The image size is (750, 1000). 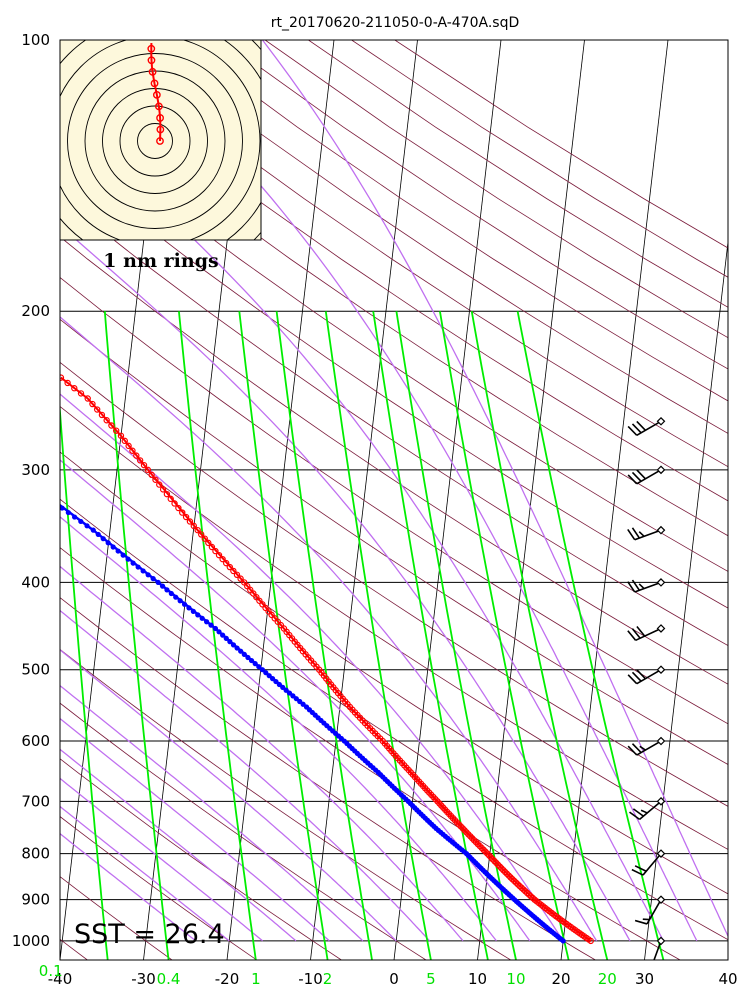 I want to click on hodograph-inset, so click(x=160, y=140).